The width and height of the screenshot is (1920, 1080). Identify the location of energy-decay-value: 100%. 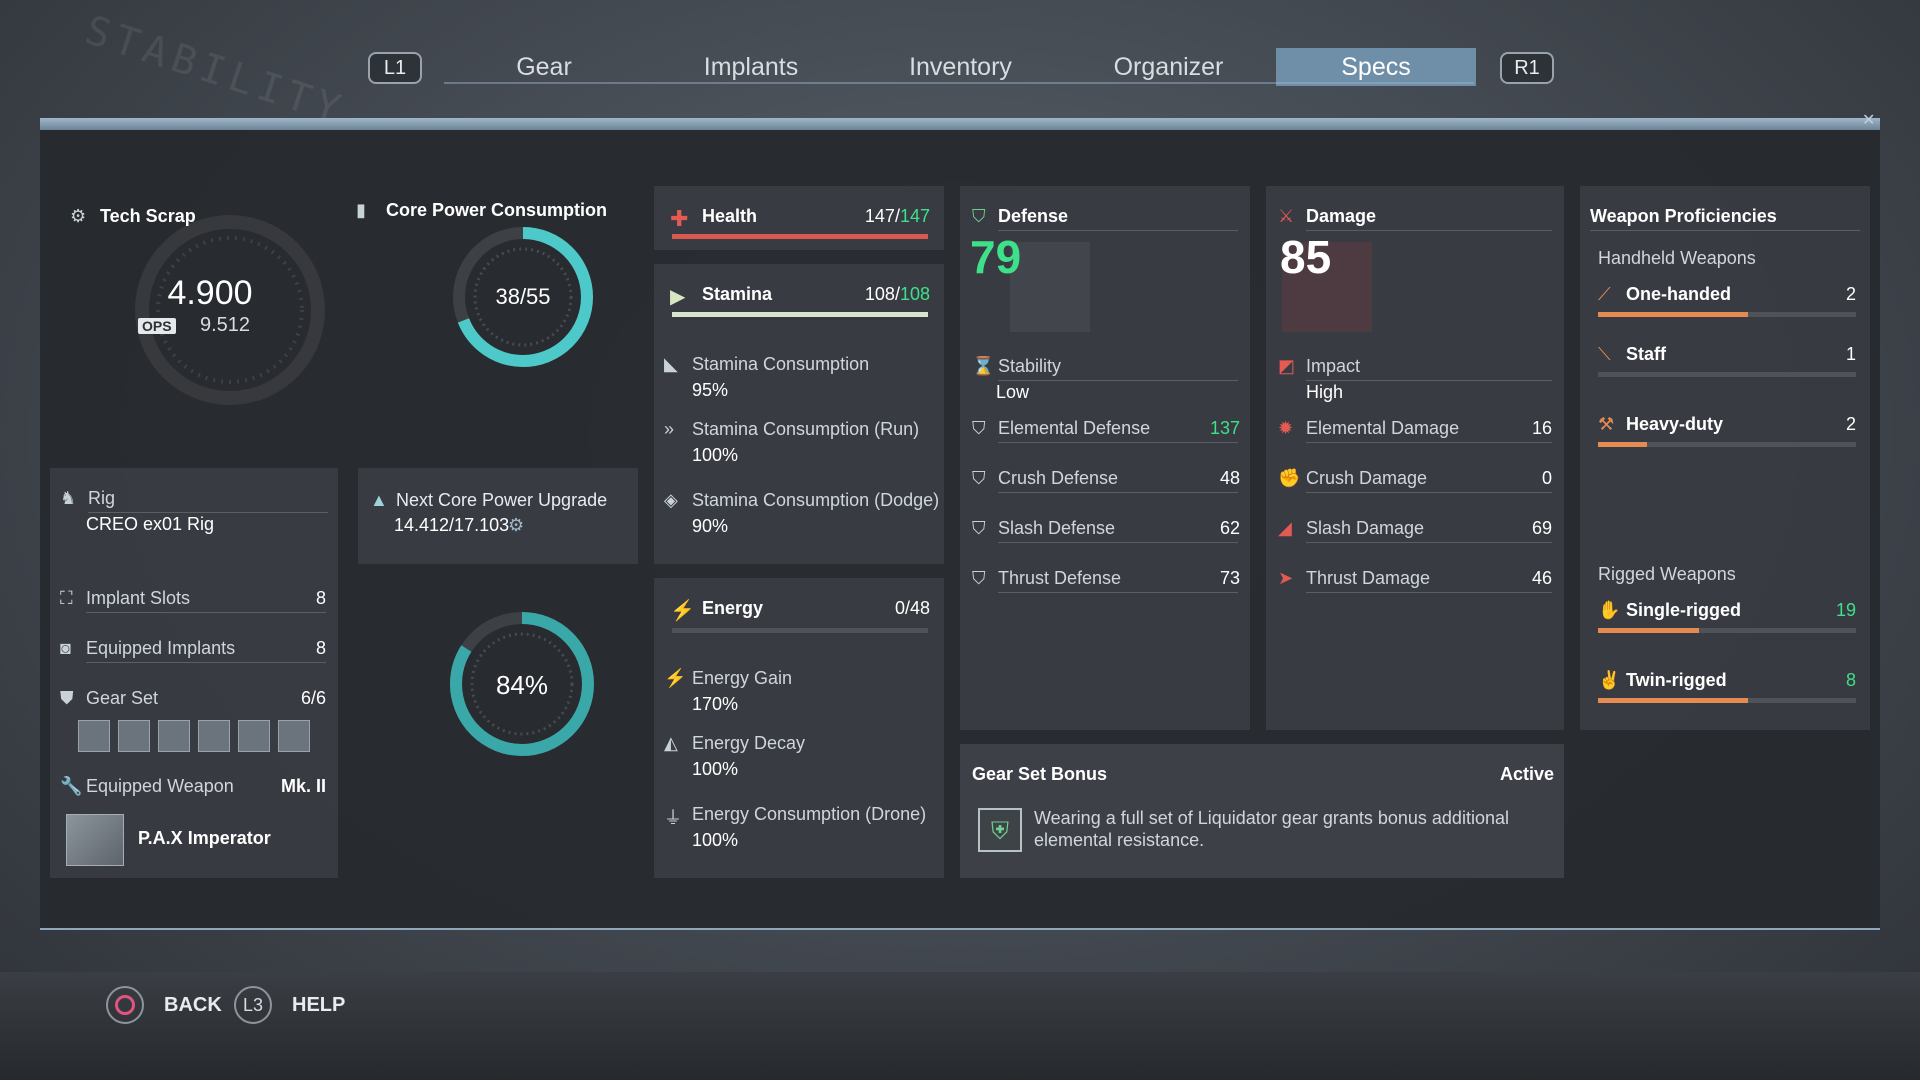
(715, 769).